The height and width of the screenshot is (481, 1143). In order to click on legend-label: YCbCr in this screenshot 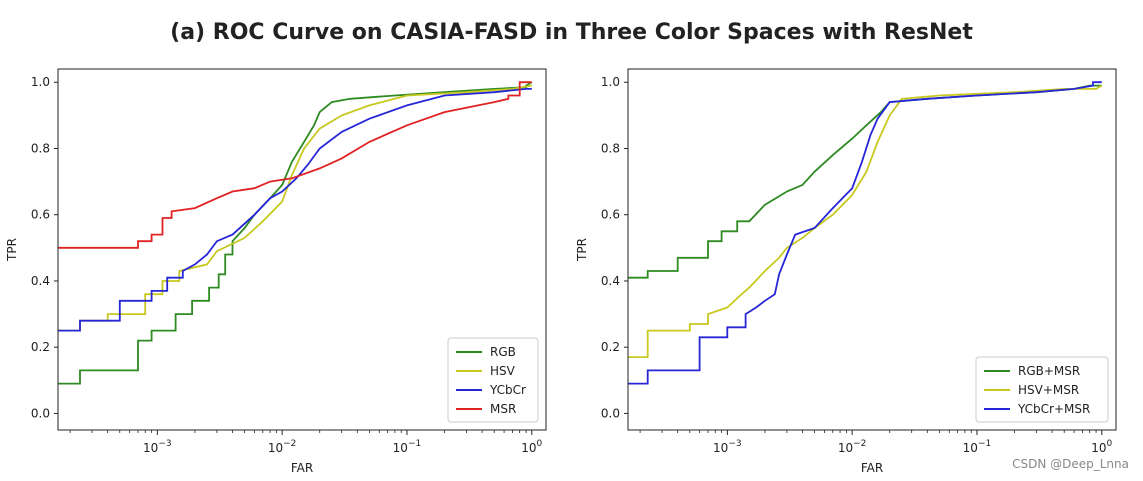, I will do `click(507, 390)`.